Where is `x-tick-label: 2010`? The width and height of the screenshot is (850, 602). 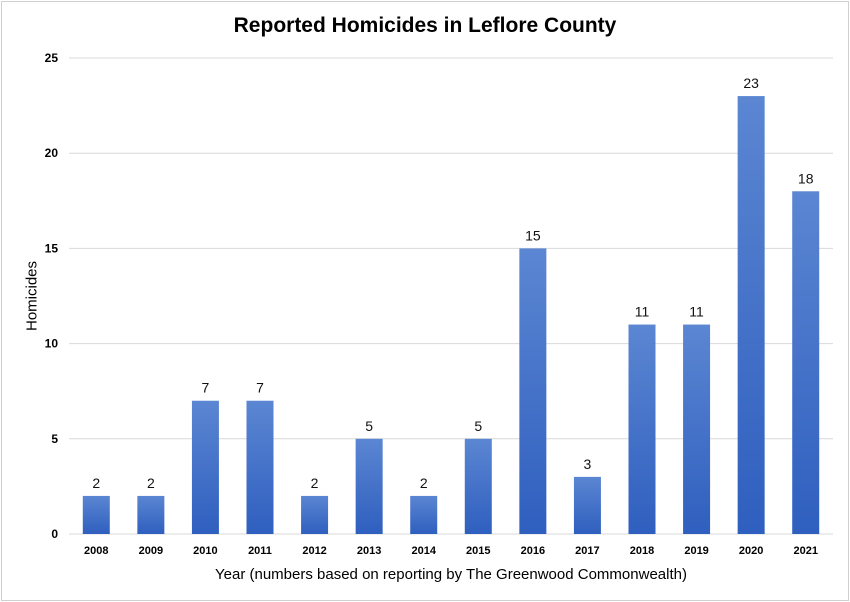
x-tick-label: 2010 is located at coordinates (205, 551).